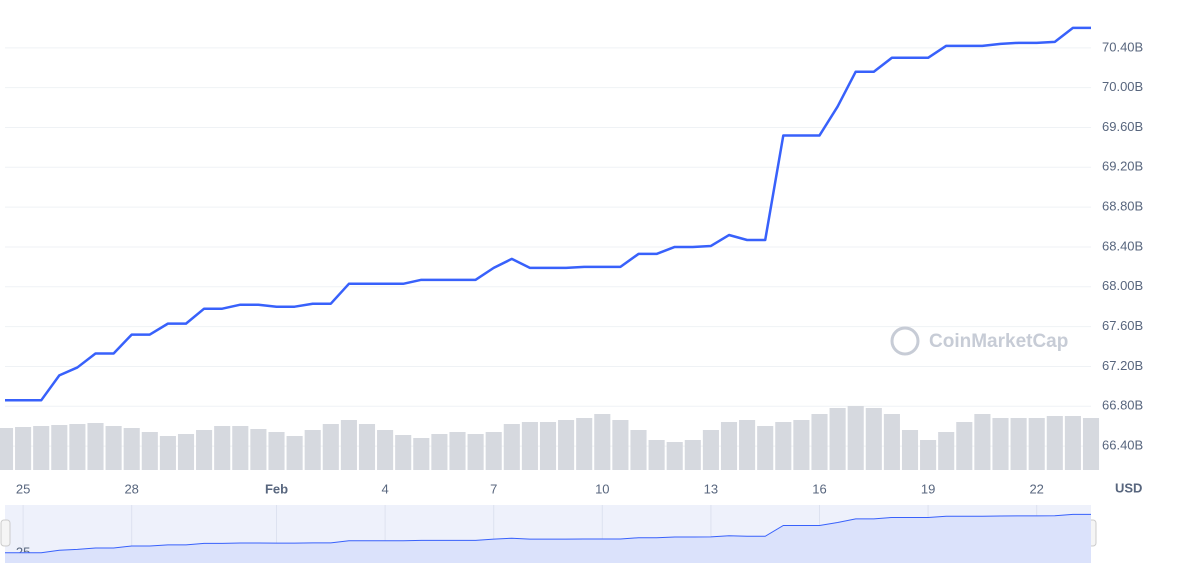 Image resolution: width=1184 pixels, height=581 pixels. Describe the element at coordinates (1122, 445) in the screenshot. I see `y-tick-label: 66.40B` at that location.